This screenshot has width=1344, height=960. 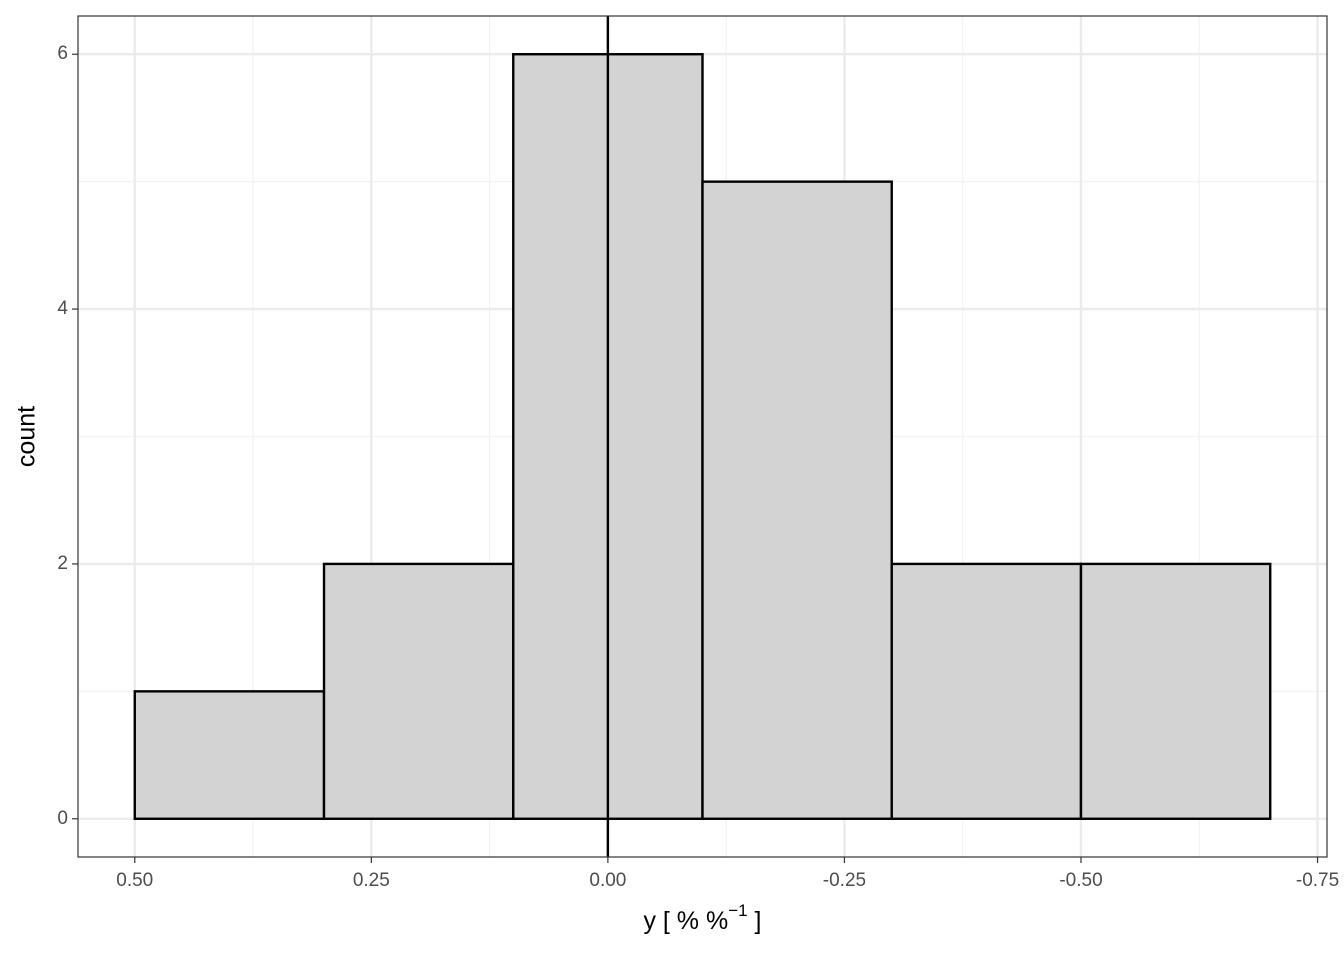 I want to click on x-axis-title-part: y [ % %, so click(x=685, y=921).